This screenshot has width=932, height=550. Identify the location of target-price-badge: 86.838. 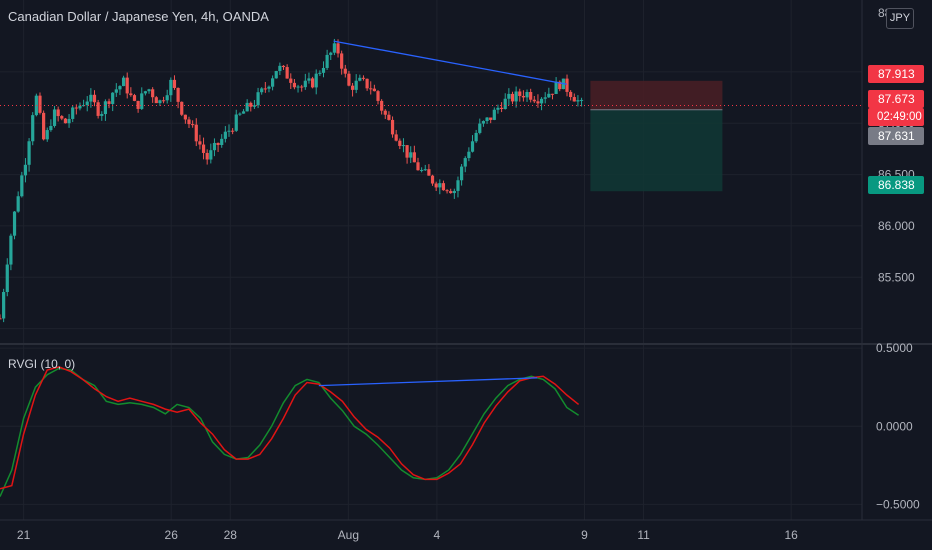
(896, 185).